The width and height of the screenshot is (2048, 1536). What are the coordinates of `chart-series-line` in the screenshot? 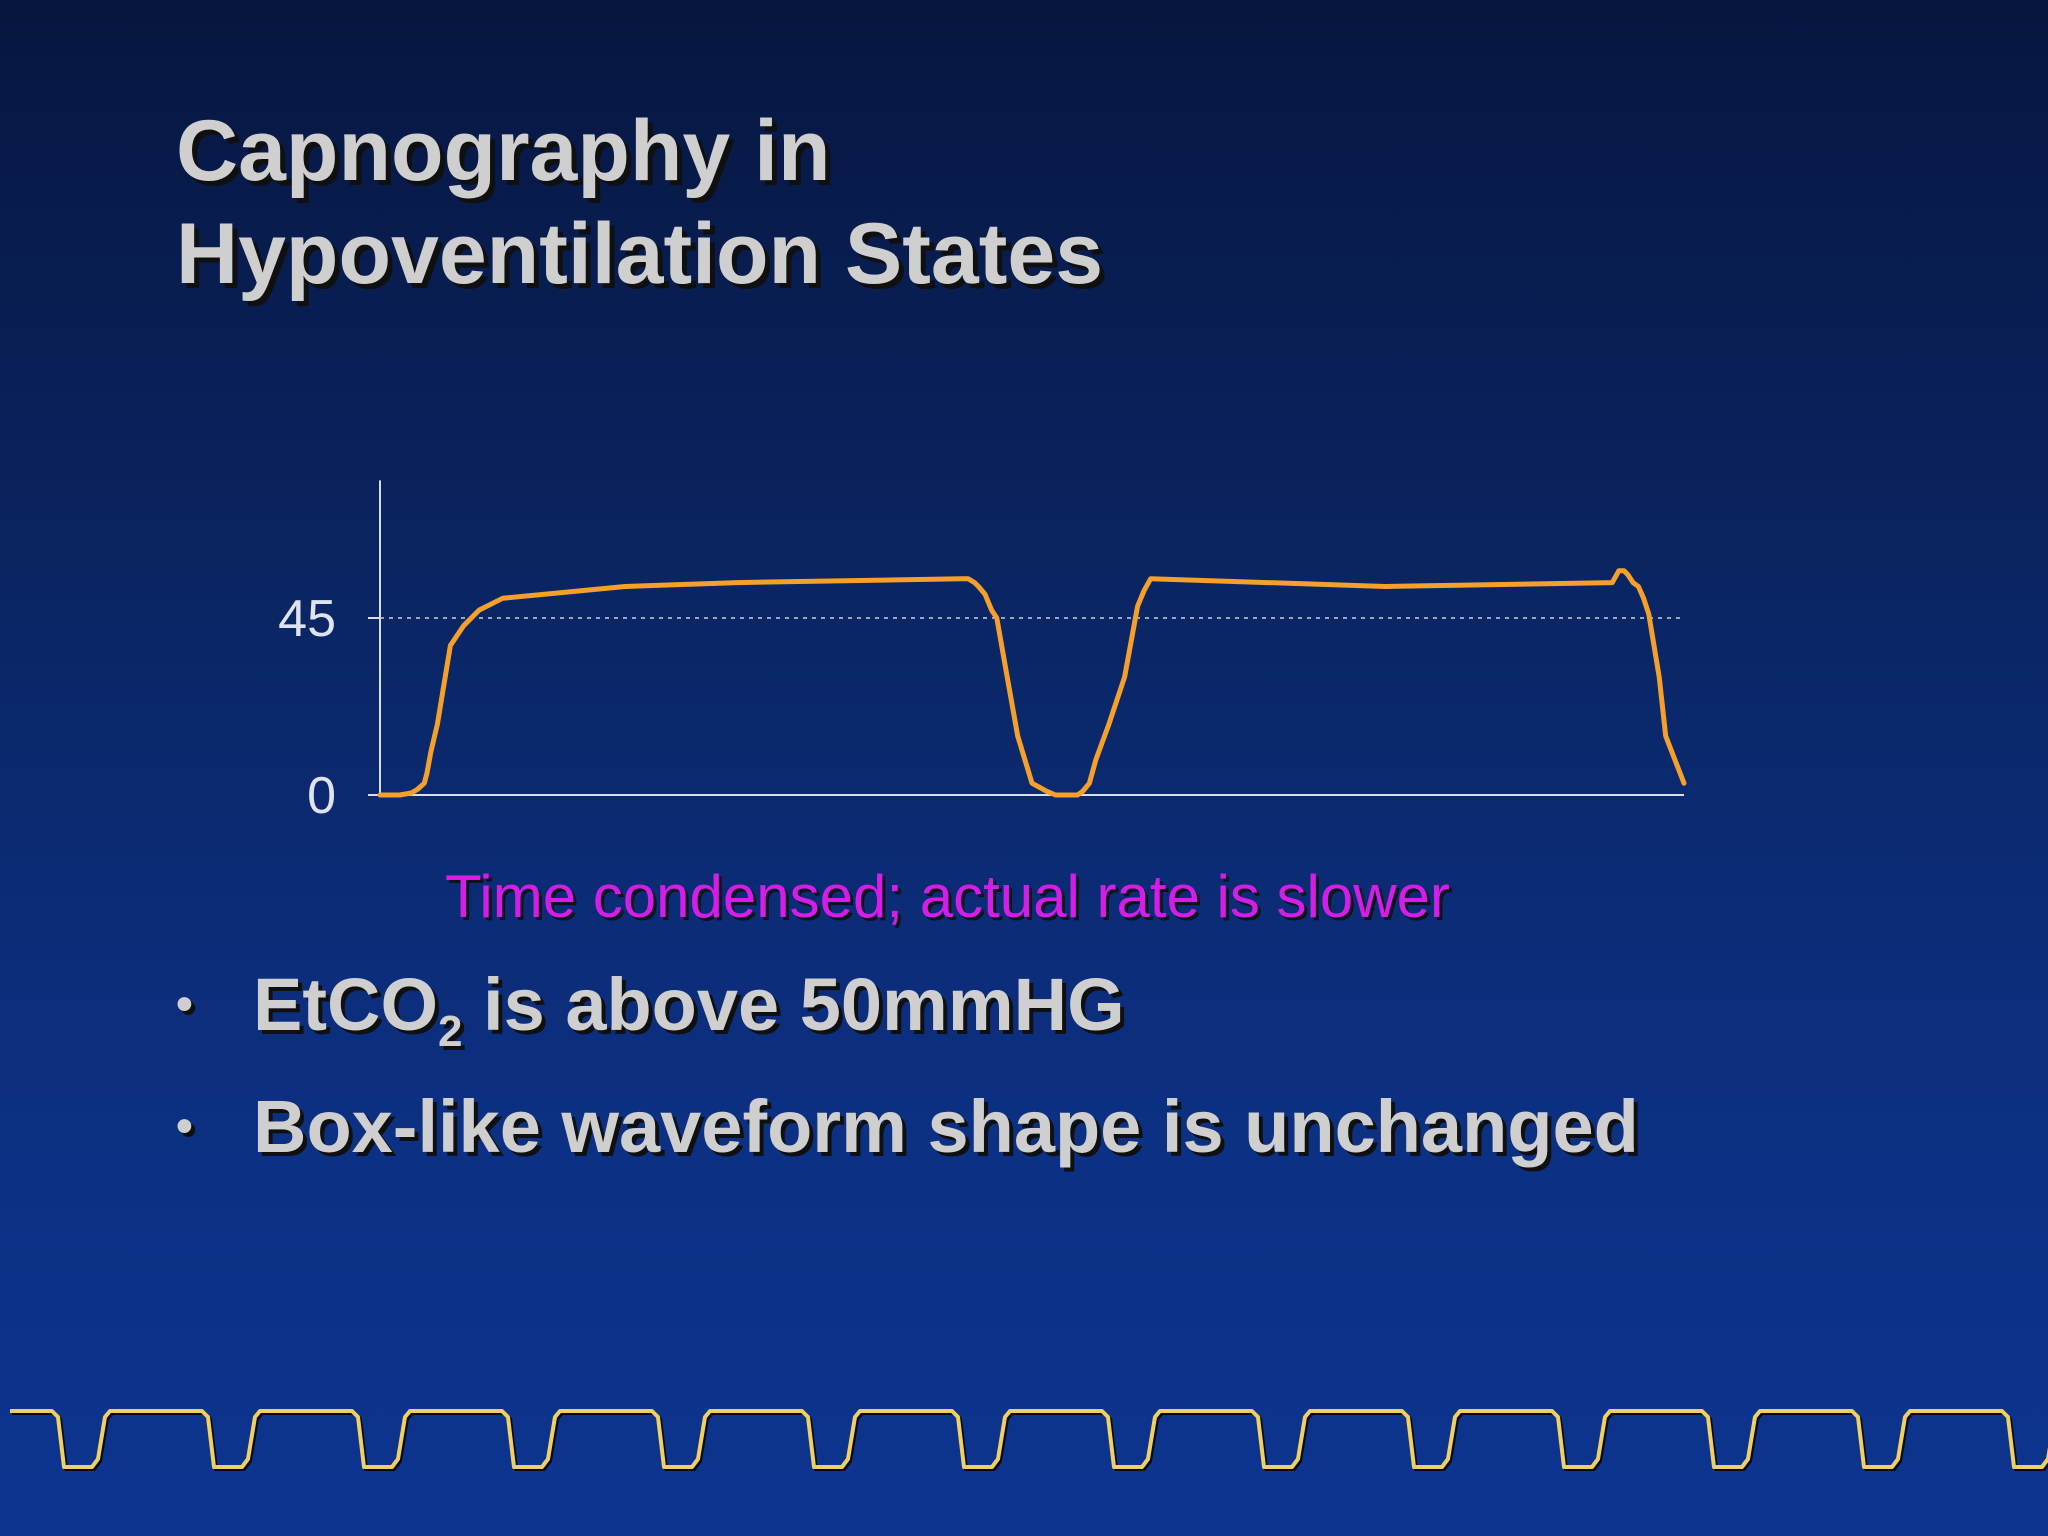 It's located at (1032, 683).